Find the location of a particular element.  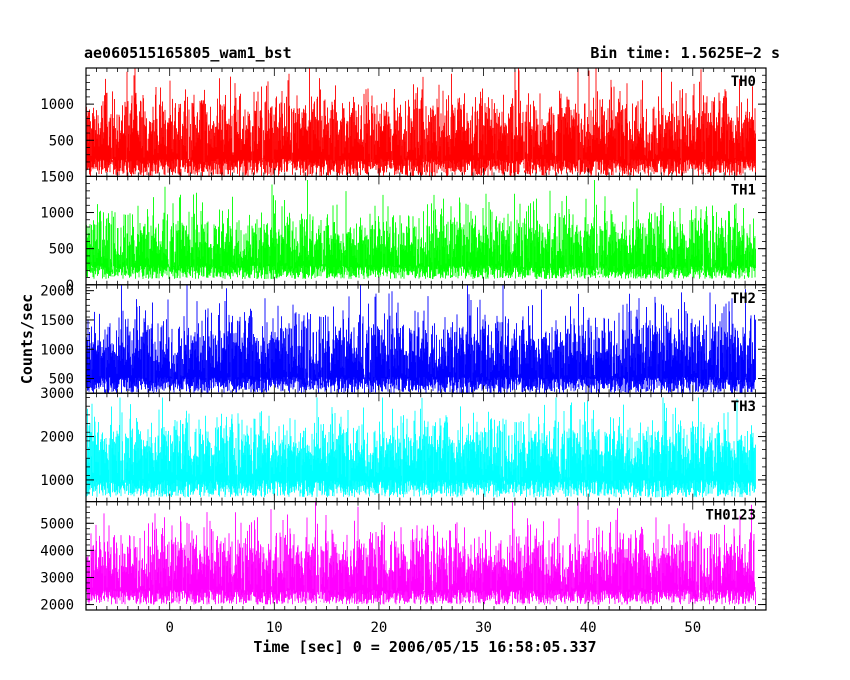

x-tick-label: 10 is located at coordinates (274, 628).